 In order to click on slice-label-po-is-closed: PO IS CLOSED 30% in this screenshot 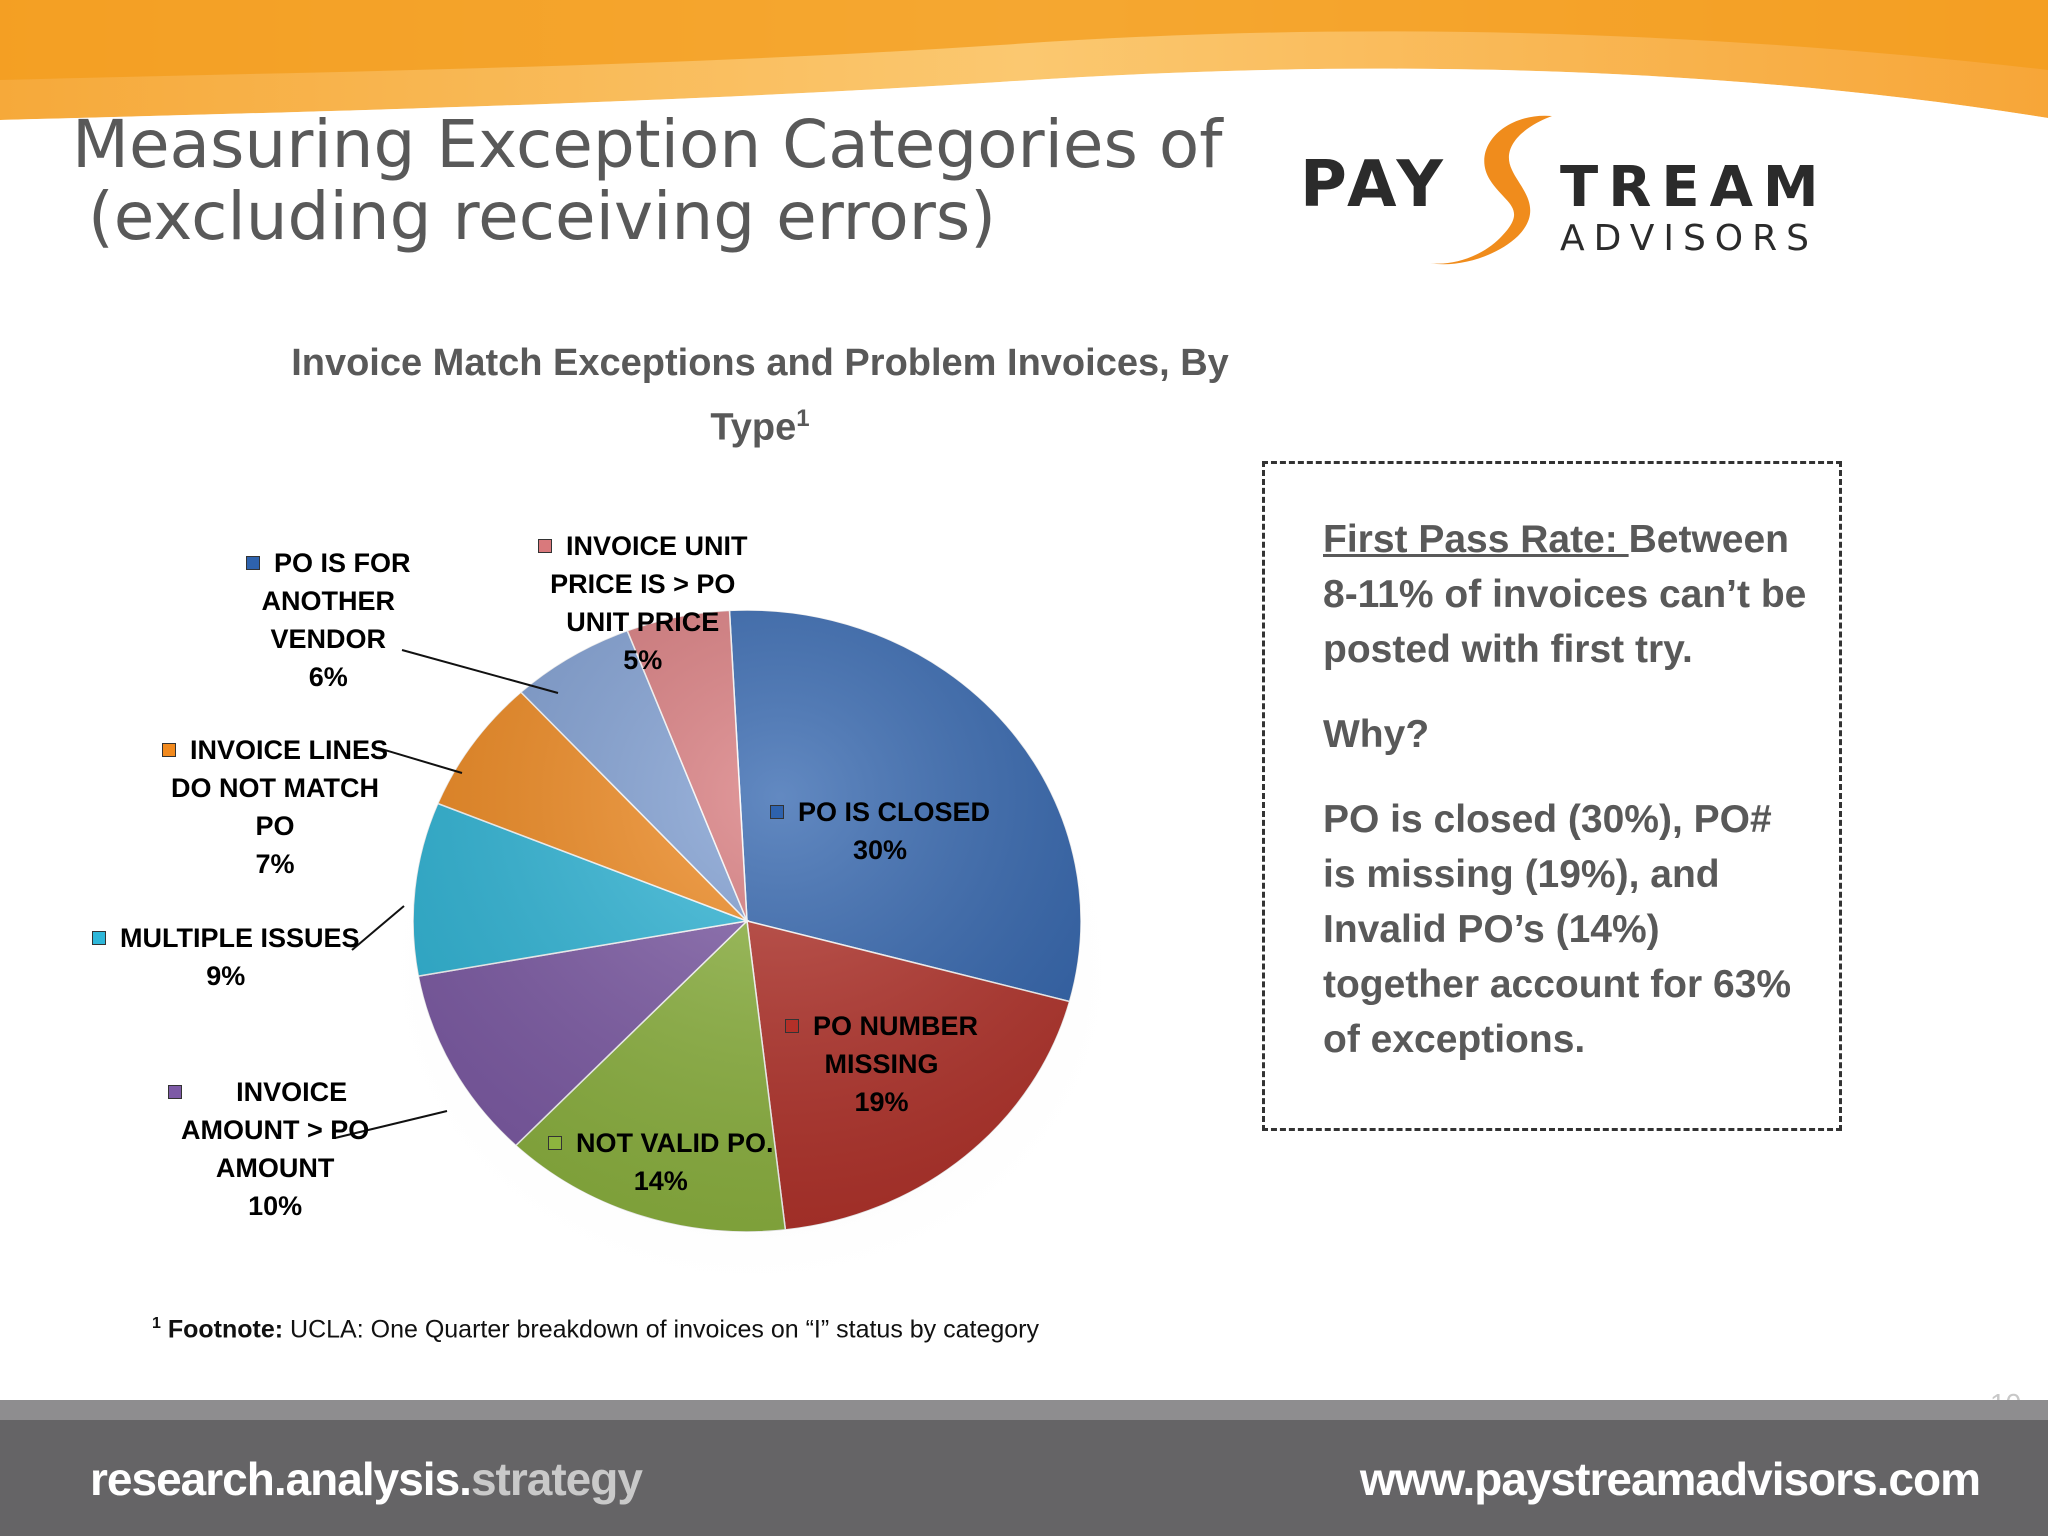, I will do `click(880, 831)`.